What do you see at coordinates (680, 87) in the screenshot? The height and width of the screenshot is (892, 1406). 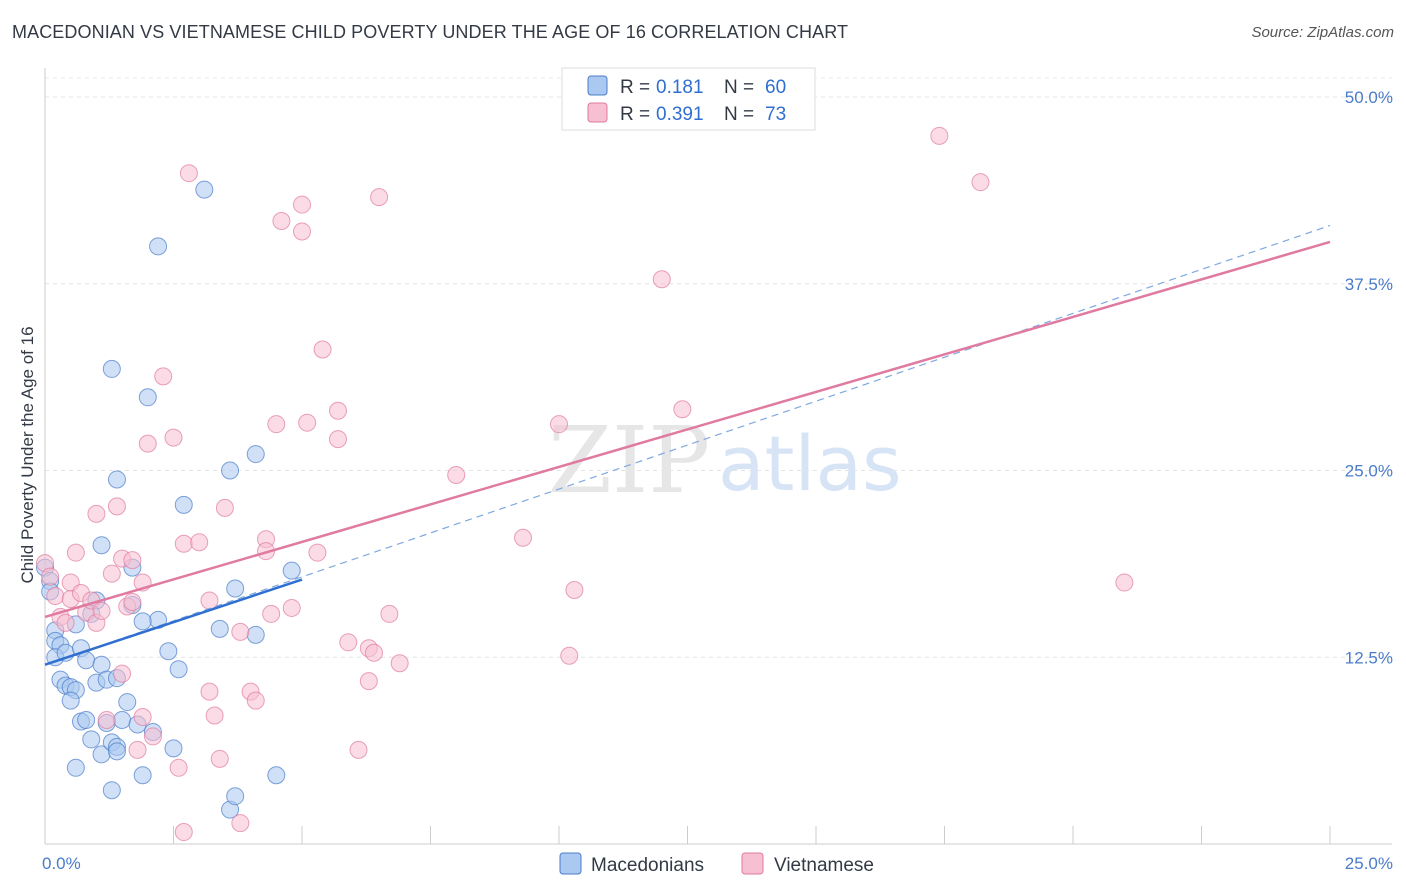 I see `legend-r-value-1: 0.181` at bounding box center [680, 87].